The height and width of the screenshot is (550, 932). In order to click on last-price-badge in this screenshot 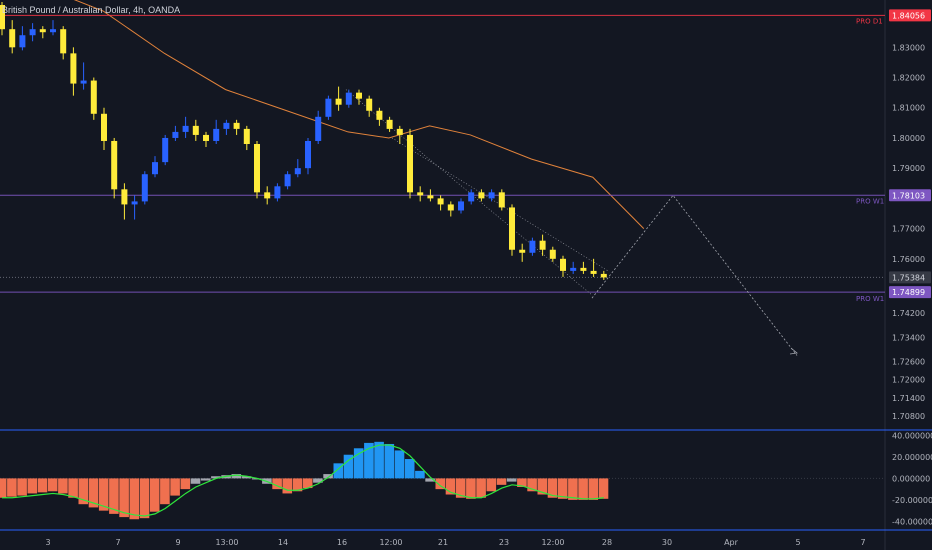, I will do `click(910, 277)`.